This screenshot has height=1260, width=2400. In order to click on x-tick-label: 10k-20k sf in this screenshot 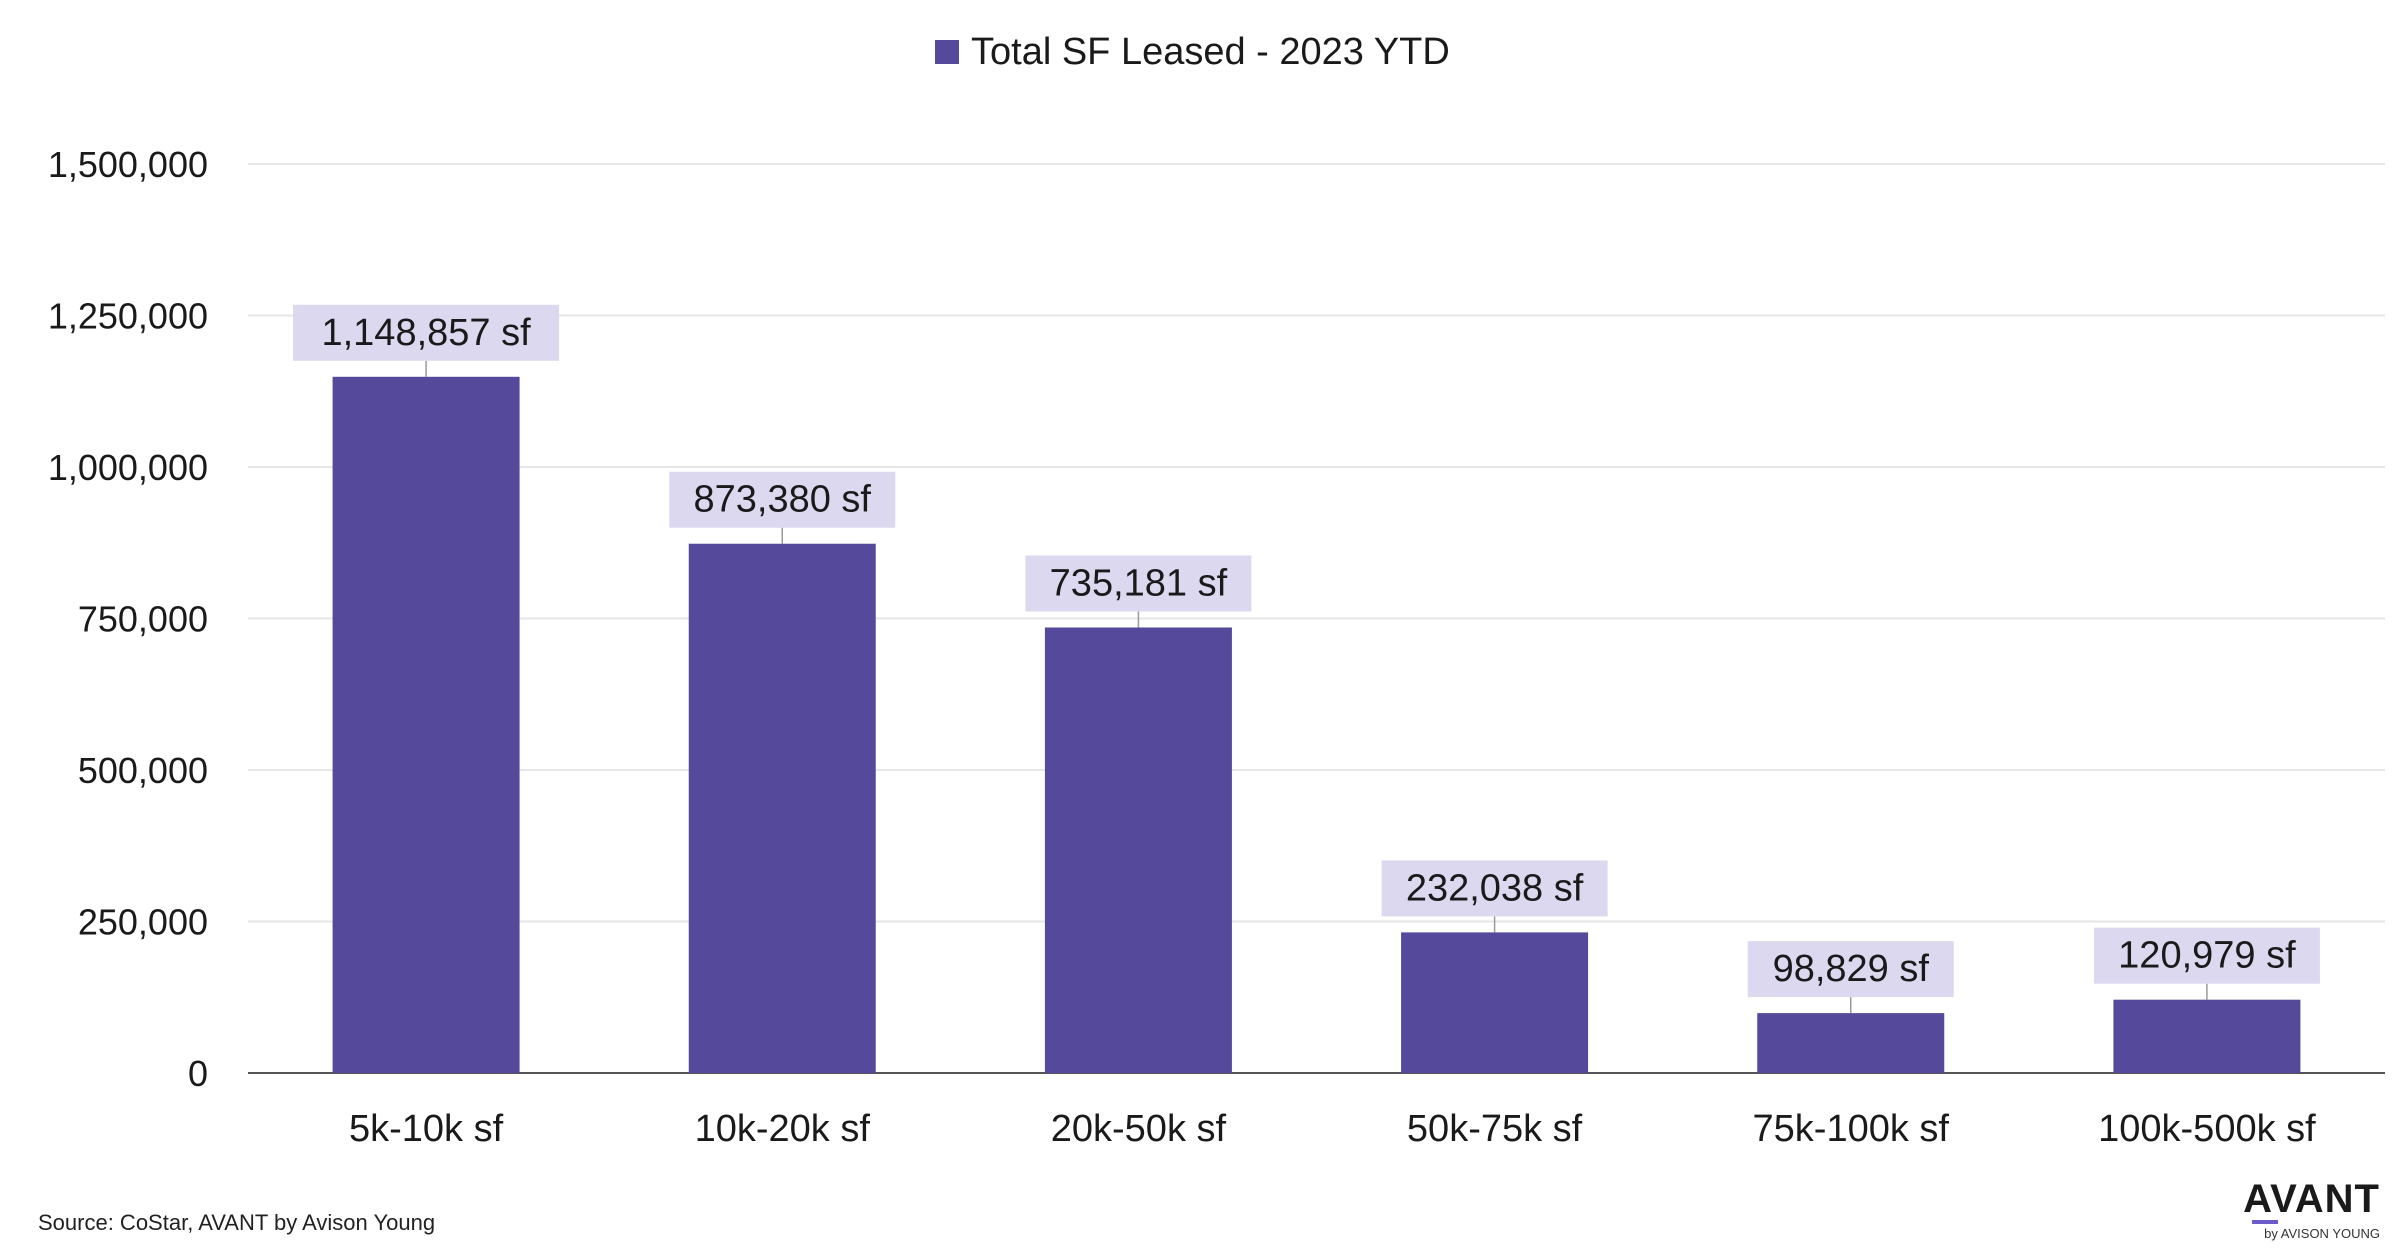, I will do `click(783, 1129)`.